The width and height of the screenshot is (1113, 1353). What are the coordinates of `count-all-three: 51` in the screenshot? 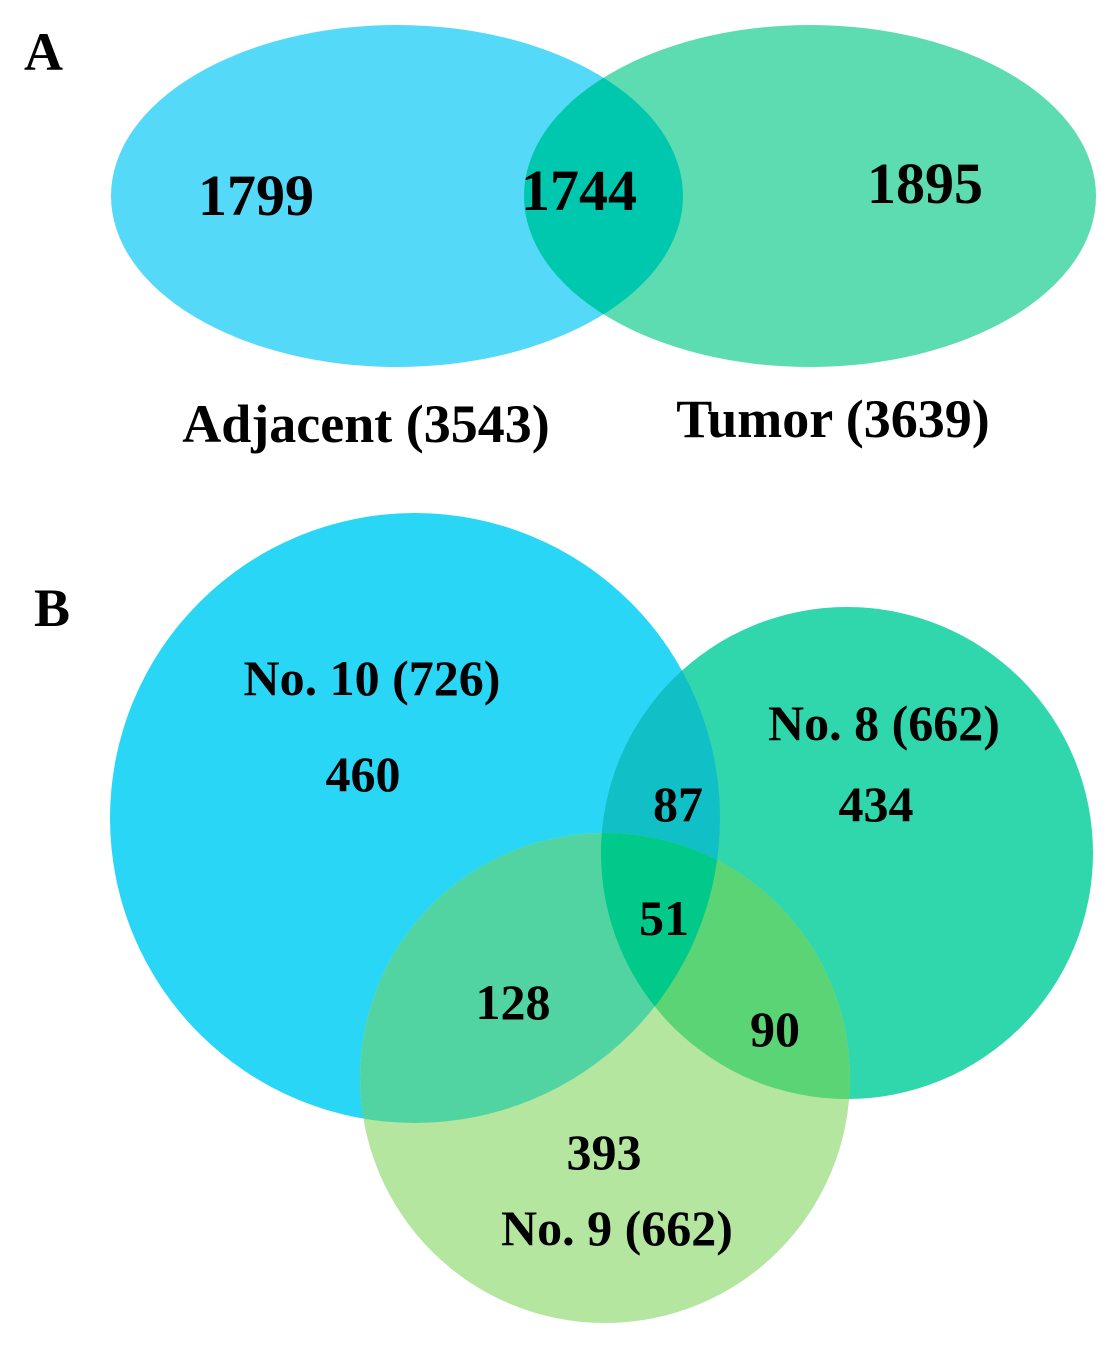 It's located at (664, 918).